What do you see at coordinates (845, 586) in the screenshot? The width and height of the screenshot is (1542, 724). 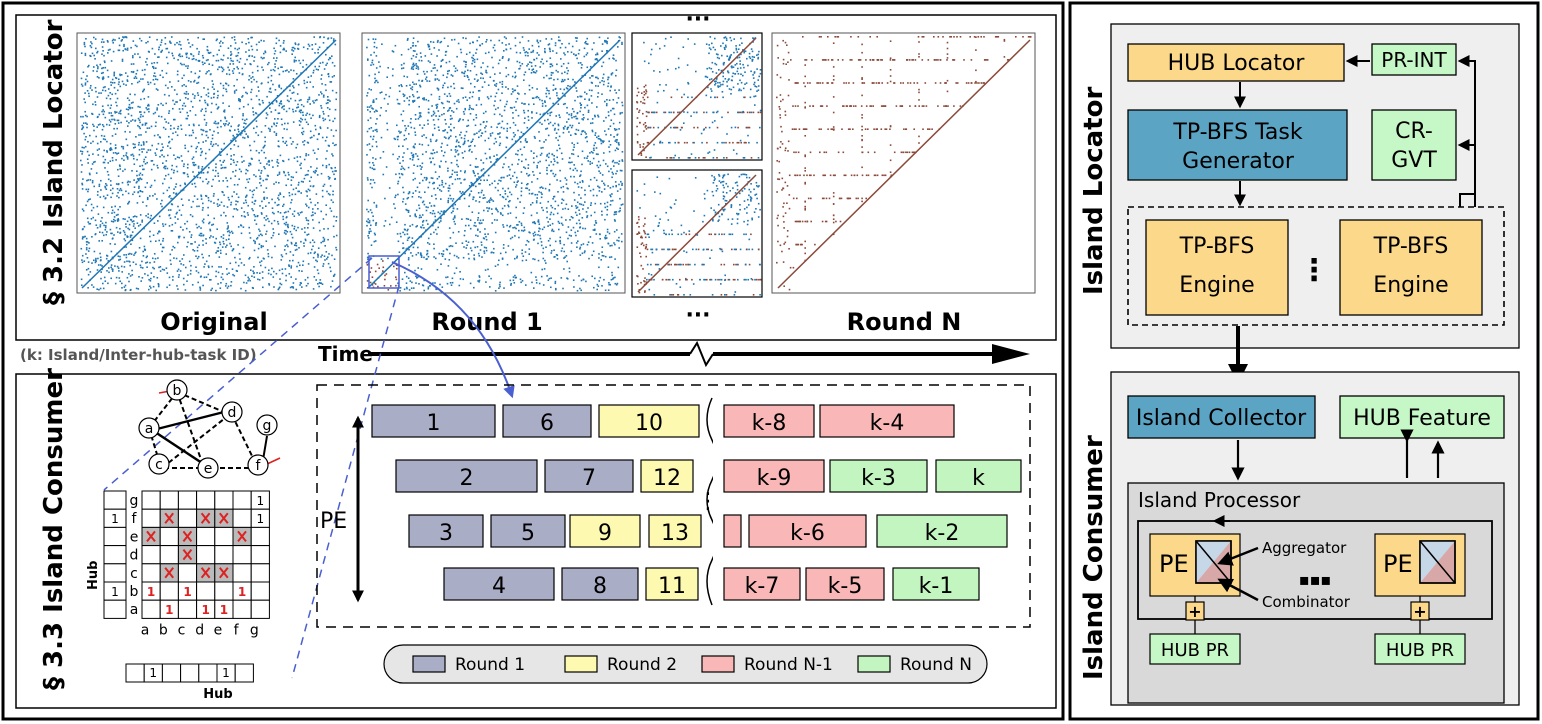 I see `schedule-cell-label: k-5` at bounding box center [845, 586].